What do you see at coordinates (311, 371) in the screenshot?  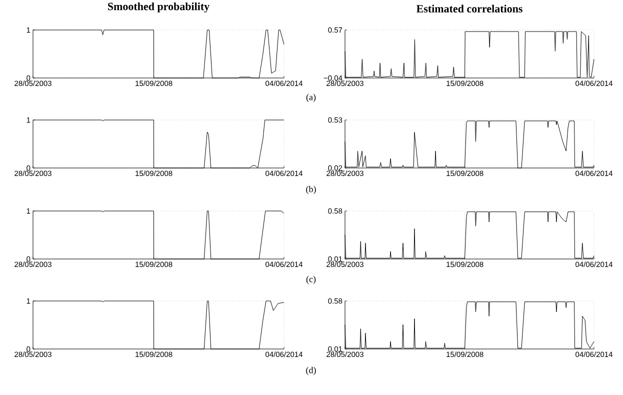 I see `text: (d)` at bounding box center [311, 371].